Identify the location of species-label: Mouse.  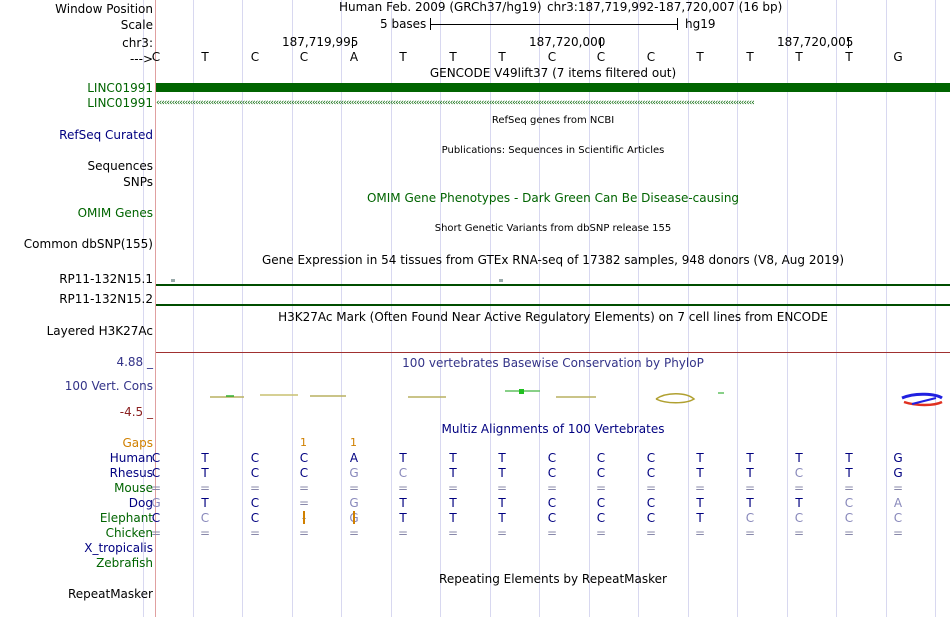
(133, 488).